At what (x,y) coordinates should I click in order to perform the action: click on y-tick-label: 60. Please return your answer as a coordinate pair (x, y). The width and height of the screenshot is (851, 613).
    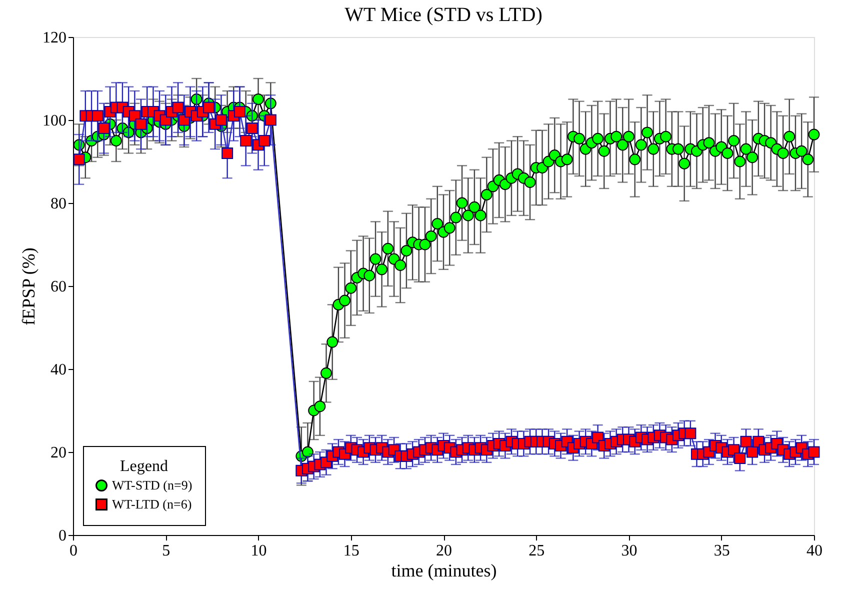
    Looking at the image, I should click on (58, 287).